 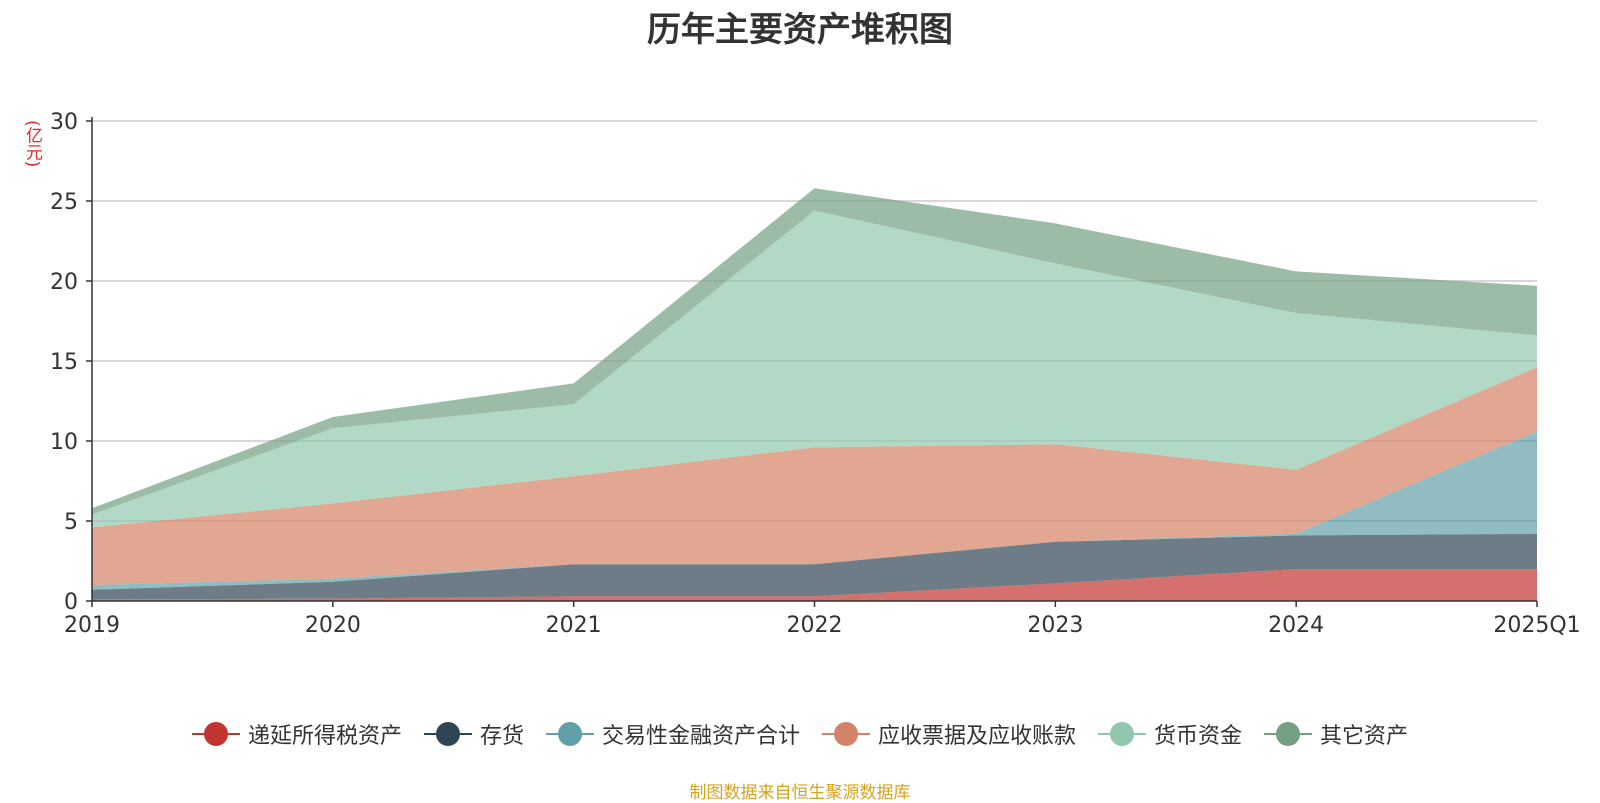 What do you see at coordinates (324, 736) in the screenshot?
I see `legend-label: 递延所得税资产` at bounding box center [324, 736].